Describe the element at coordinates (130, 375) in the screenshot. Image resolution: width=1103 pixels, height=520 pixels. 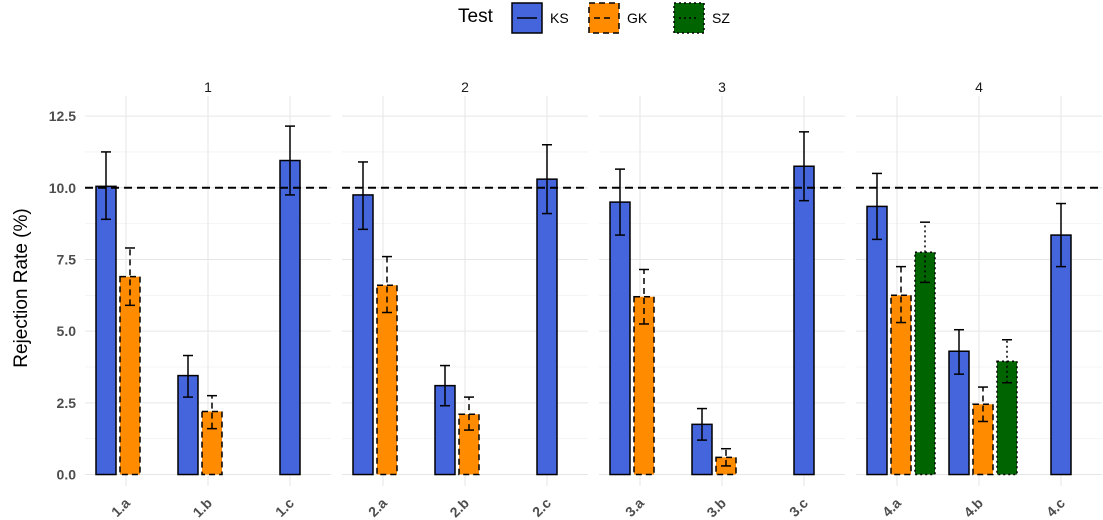
I see `bar-1.a-GK` at that location.